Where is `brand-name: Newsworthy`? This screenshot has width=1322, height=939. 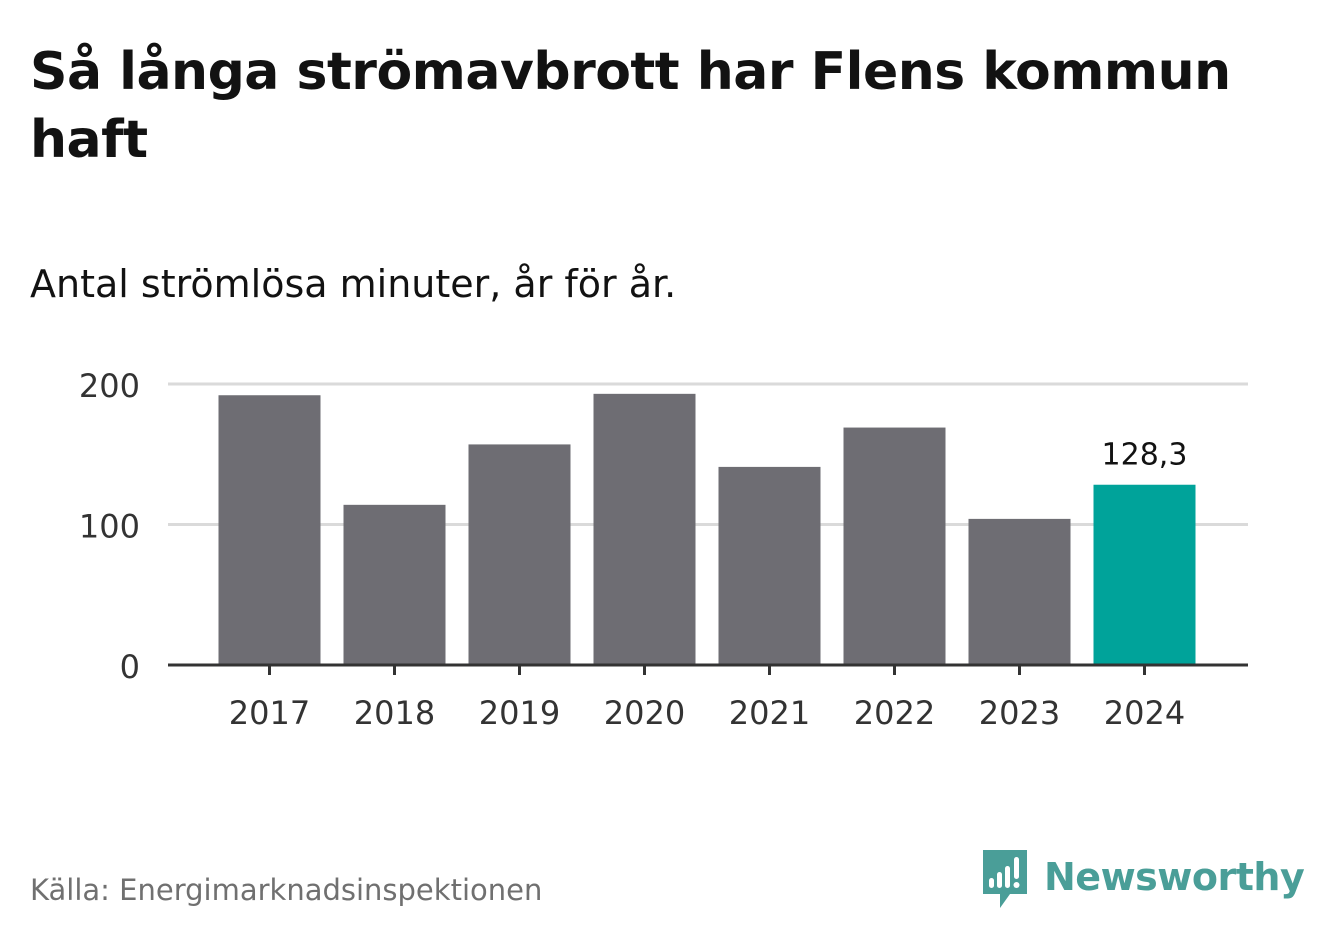
brand-name: Newsworthy is located at coordinates (1174, 877).